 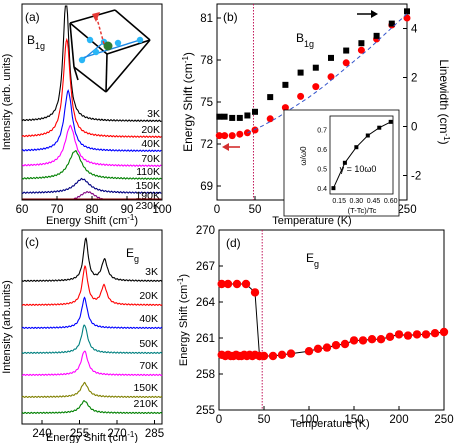 I want to click on inset-x-label: (T-Tc)/Tc, so click(x=362, y=210).